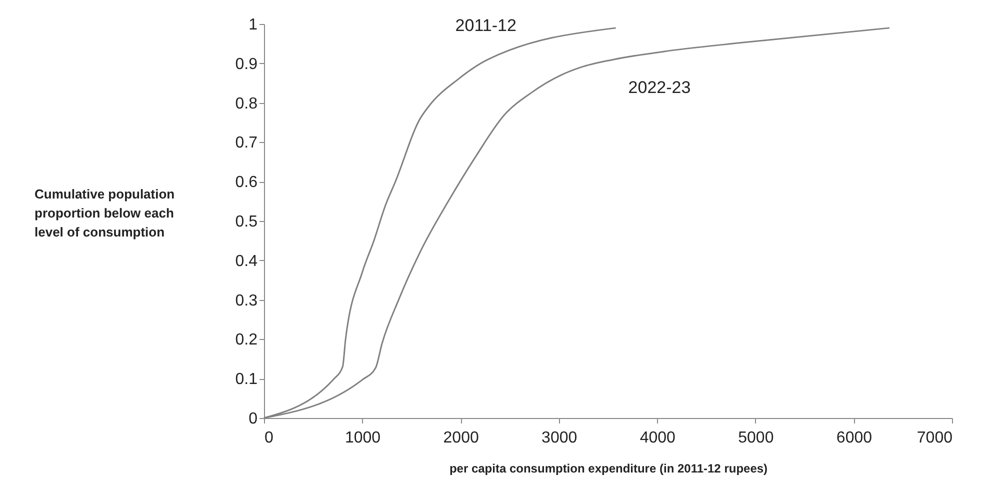  I want to click on y-tick-label: 0.8, so click(246, 103).